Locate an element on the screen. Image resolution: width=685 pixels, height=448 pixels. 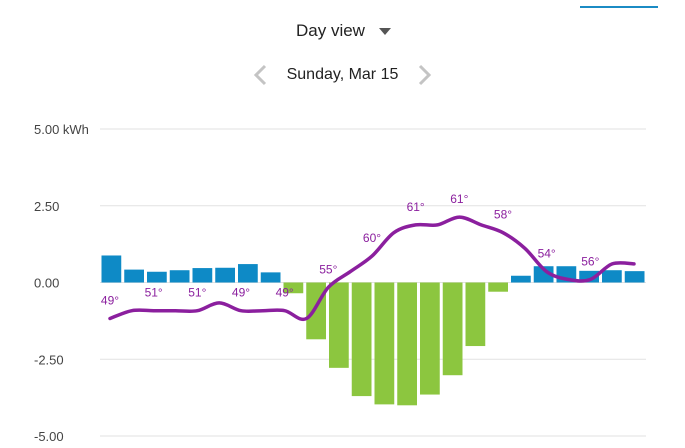
chevron-left-icon is located at coordinates (261, 75).